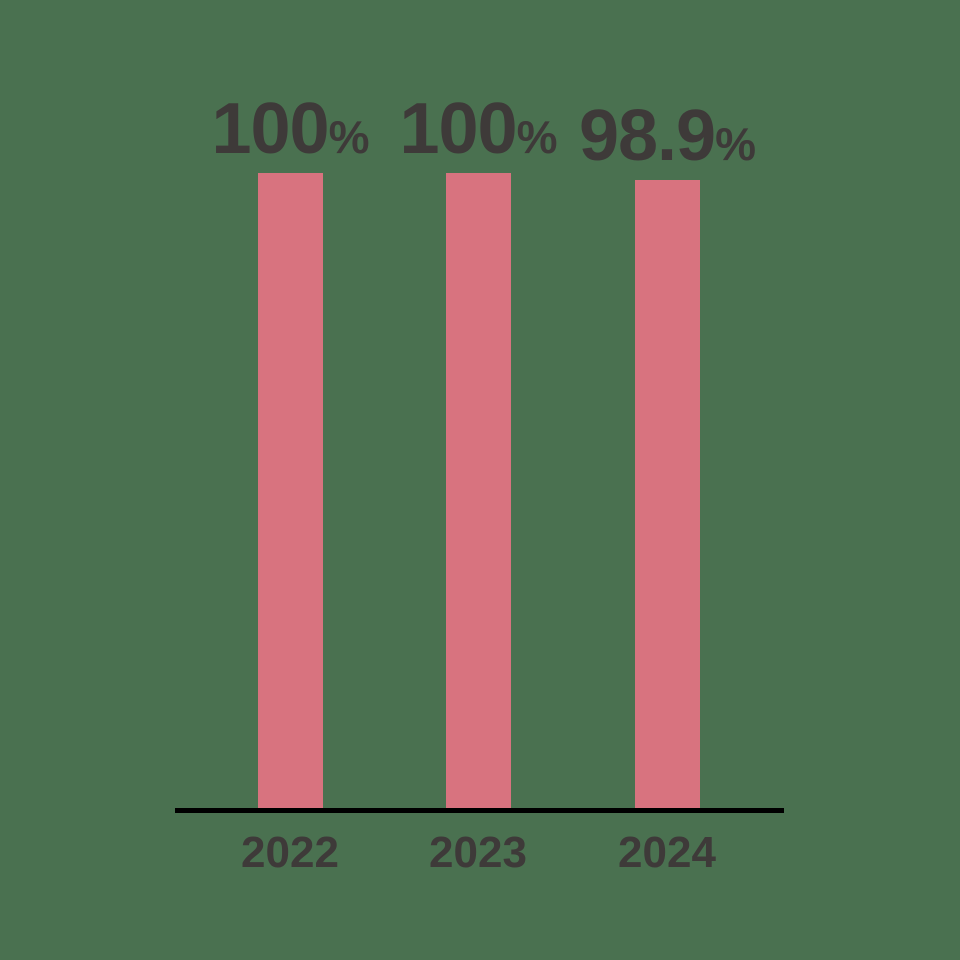 The width and height of the screenshot is (960, 960). I want to click on bar-2024, so click(667, 494).